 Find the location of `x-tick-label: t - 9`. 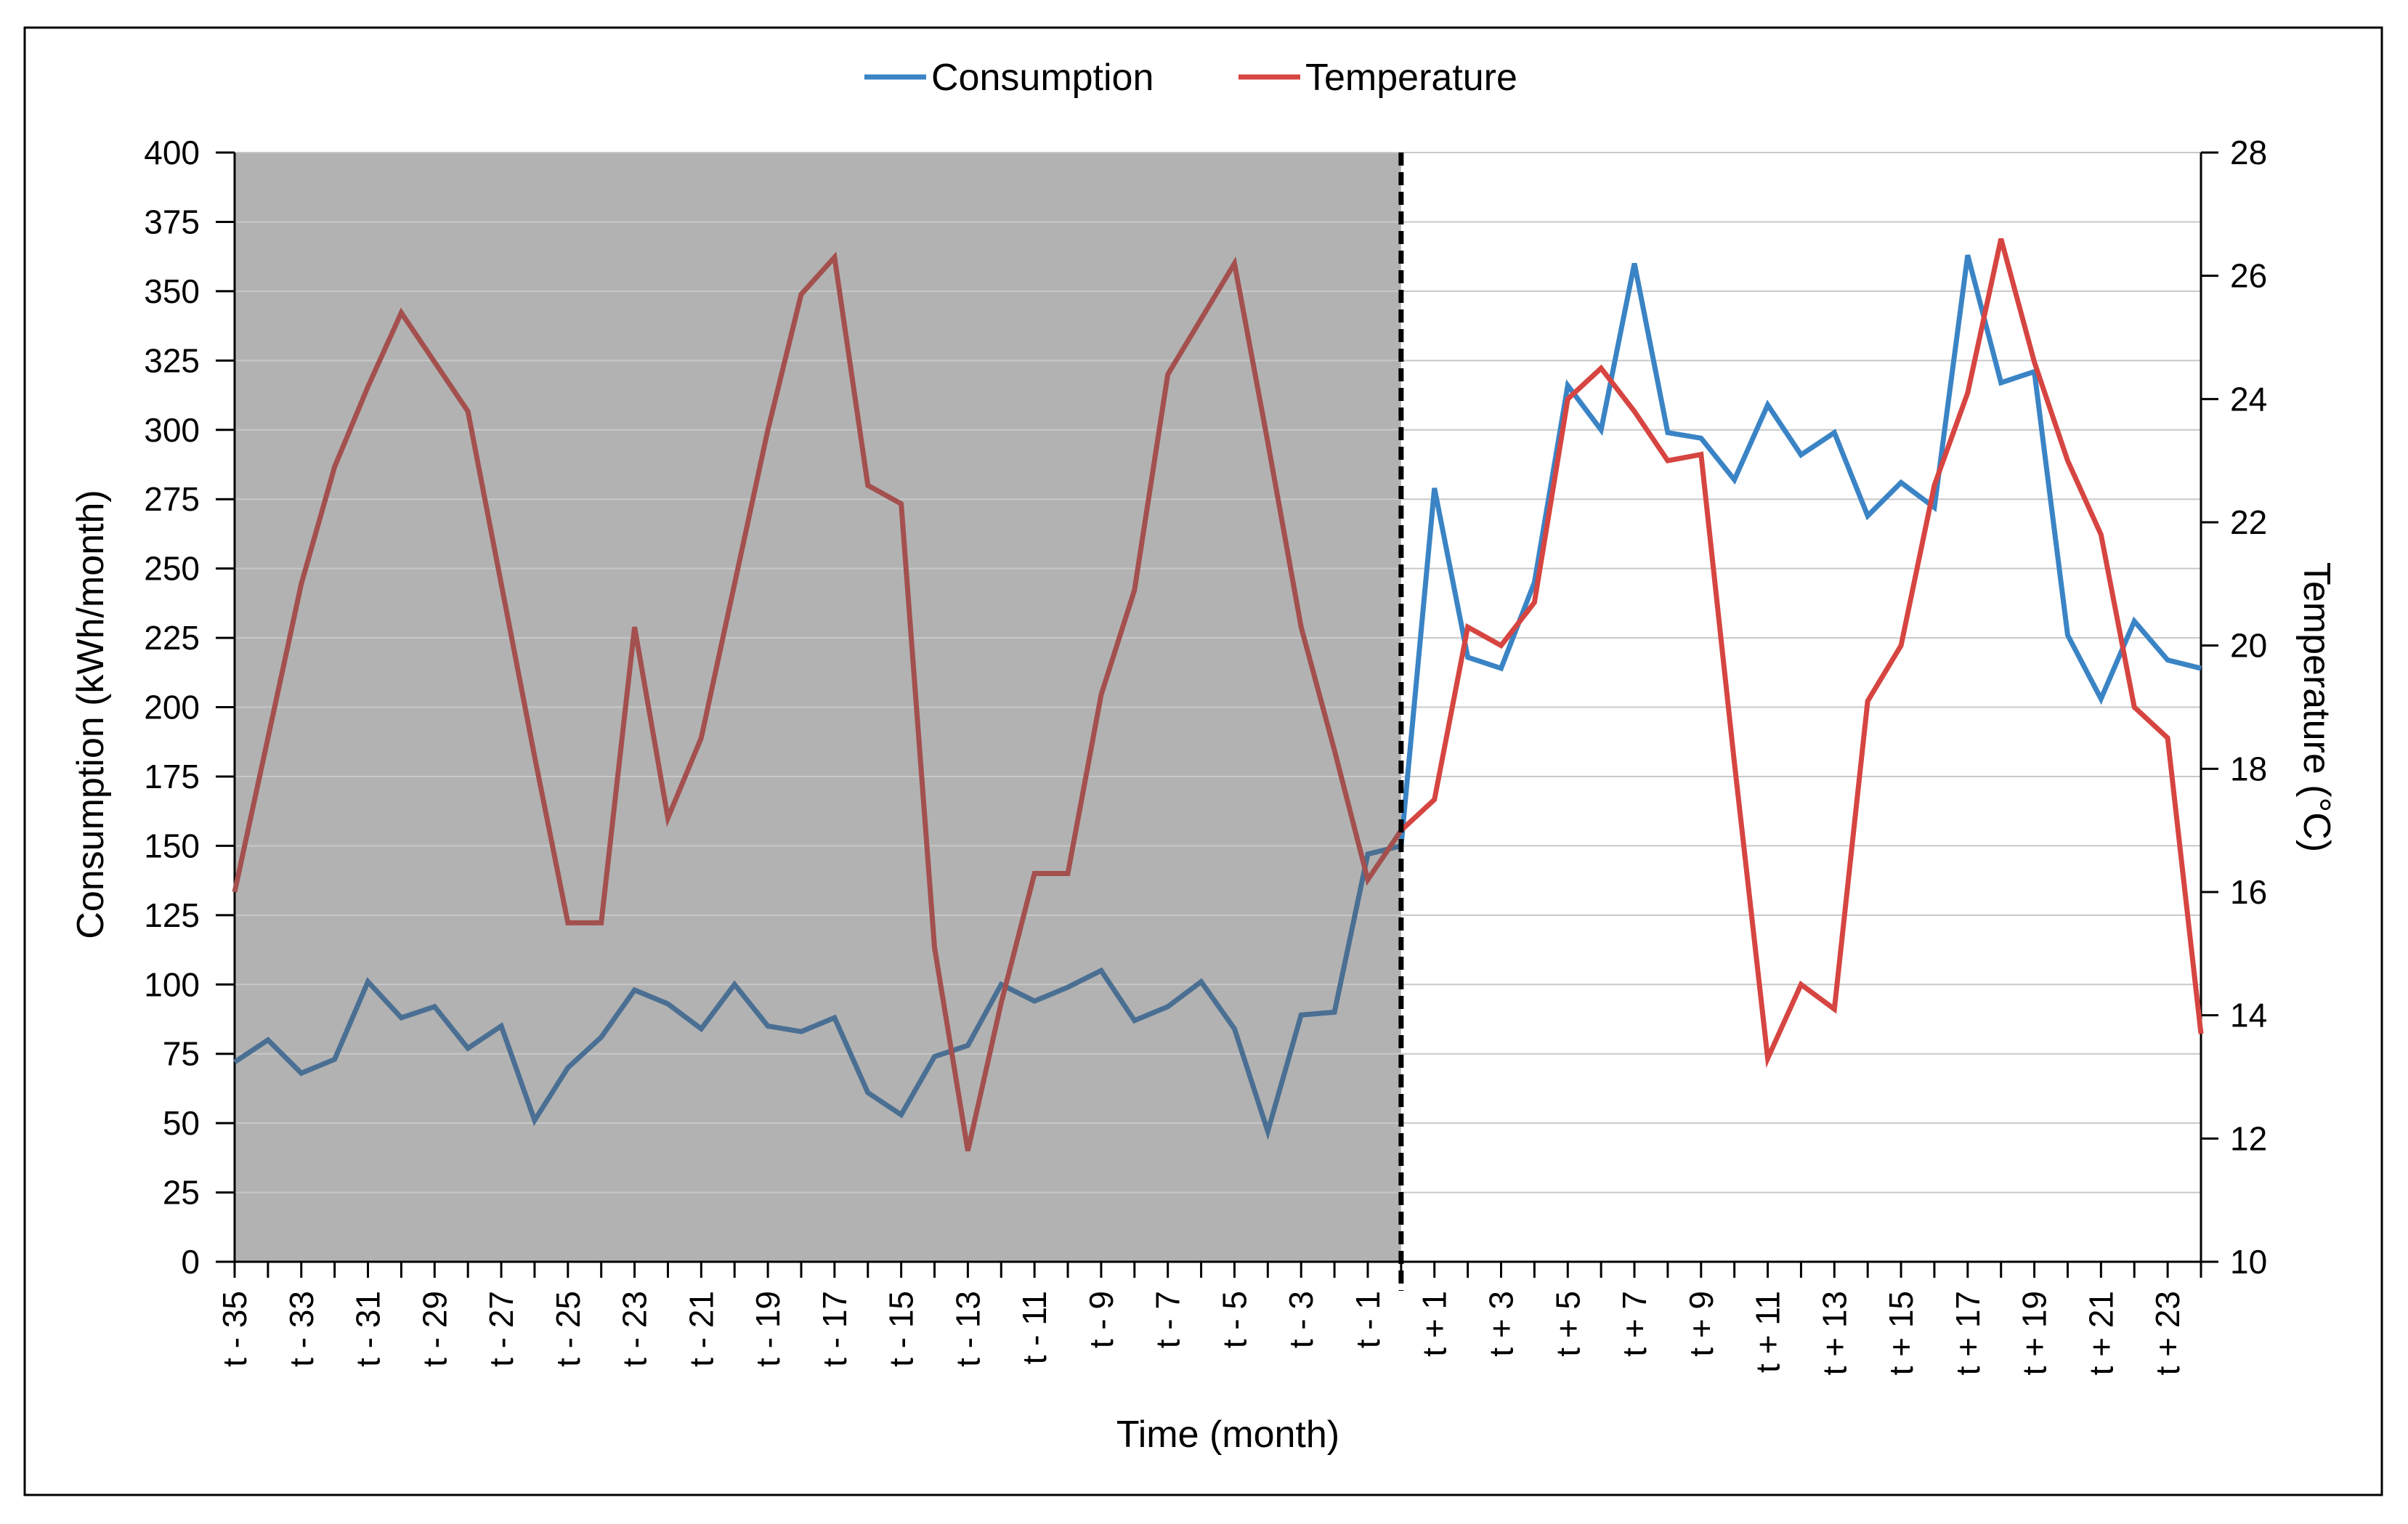

x-tick-label: t - 9 is located at coordinates (1101, 1319).